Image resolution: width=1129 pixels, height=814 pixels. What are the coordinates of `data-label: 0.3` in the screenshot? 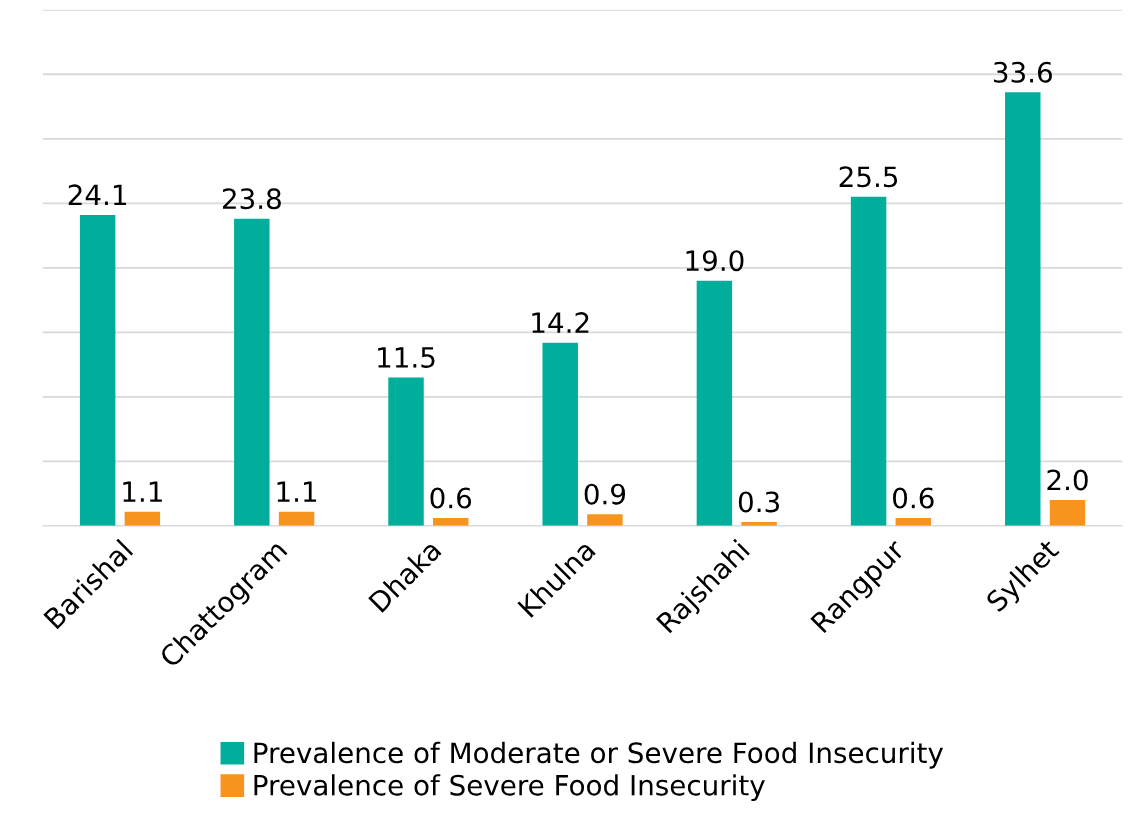 It's located at (758, 502).